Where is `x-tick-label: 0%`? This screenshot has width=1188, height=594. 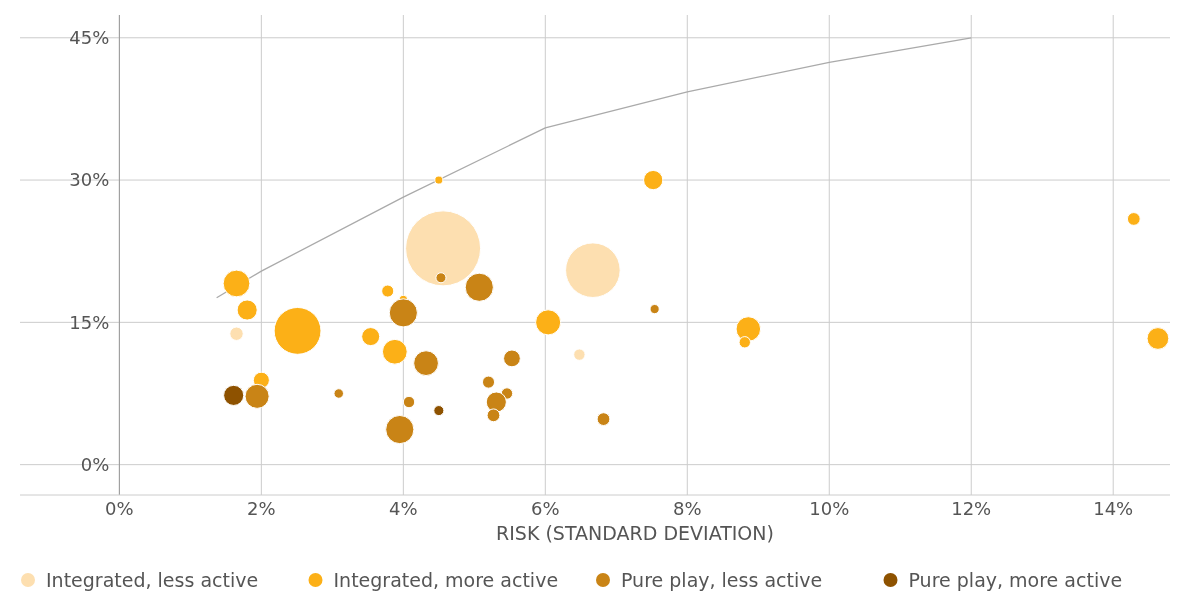 x-tick-label: 0% is located at coordinates (119, 508).